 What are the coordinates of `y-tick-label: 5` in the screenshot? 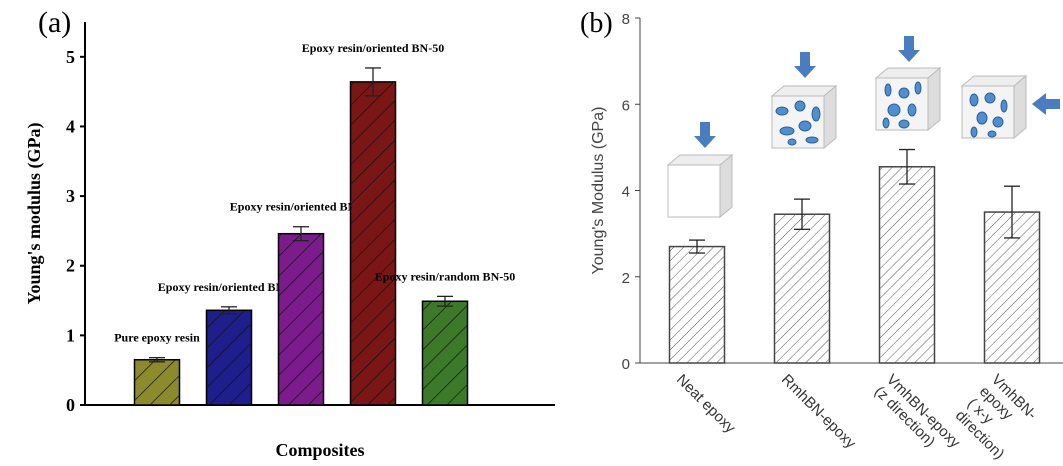 It's located at (70, 57).